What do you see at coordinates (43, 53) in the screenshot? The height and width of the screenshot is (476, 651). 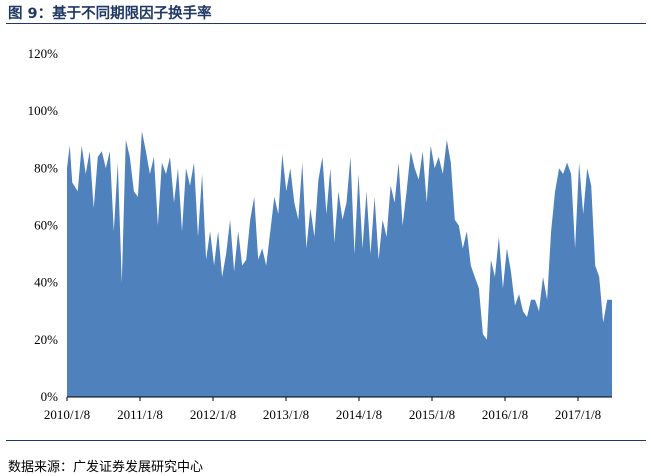 I see `y-tick-label: 120%` at bounding box center [43, 53].